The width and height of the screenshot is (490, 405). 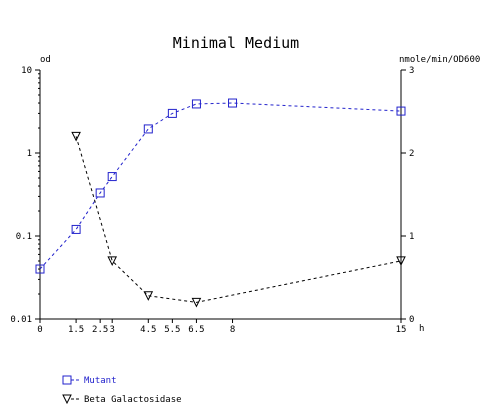 What do you see at coordinates (411, 154) in the screenshot?
I see `y-right-tick-label: 2` at bounding box center [411, 154].